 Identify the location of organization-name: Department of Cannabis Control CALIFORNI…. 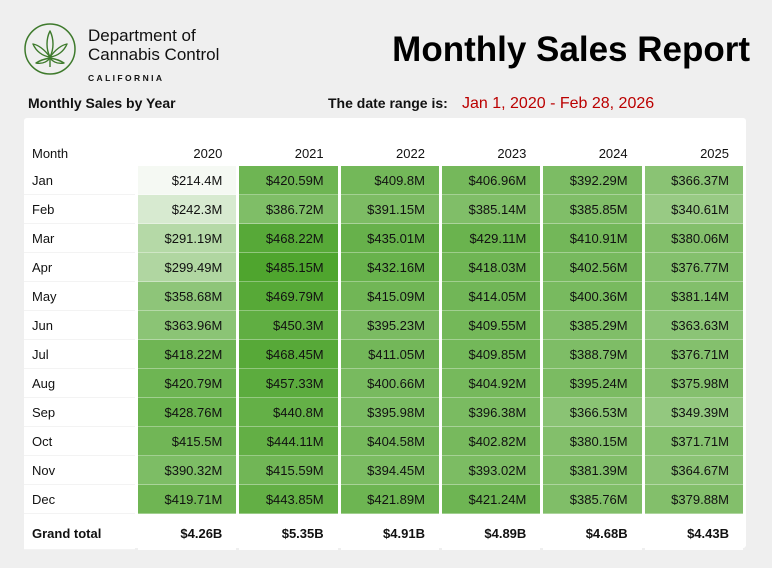
(153, 57).